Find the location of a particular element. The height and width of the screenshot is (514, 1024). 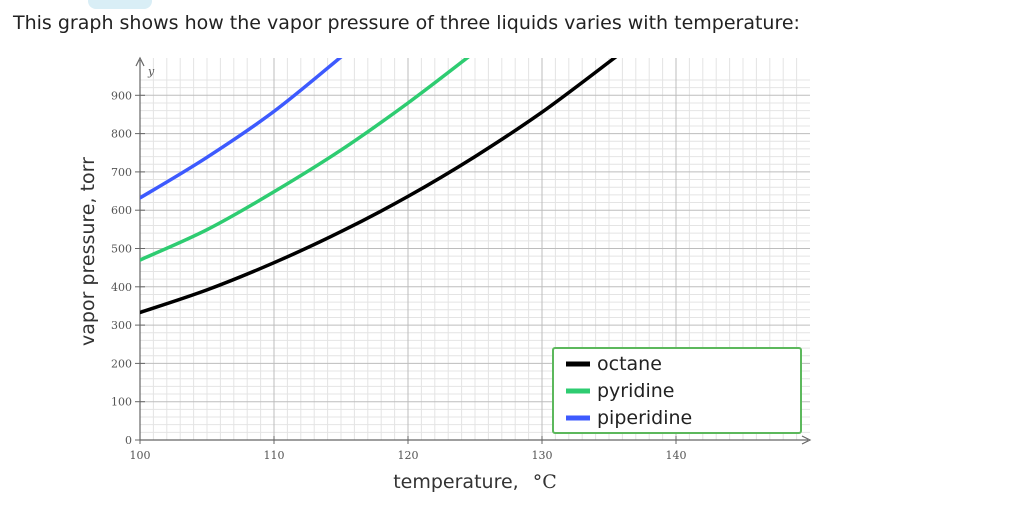

series-line-pyridine is located at coordinates (305, 160).